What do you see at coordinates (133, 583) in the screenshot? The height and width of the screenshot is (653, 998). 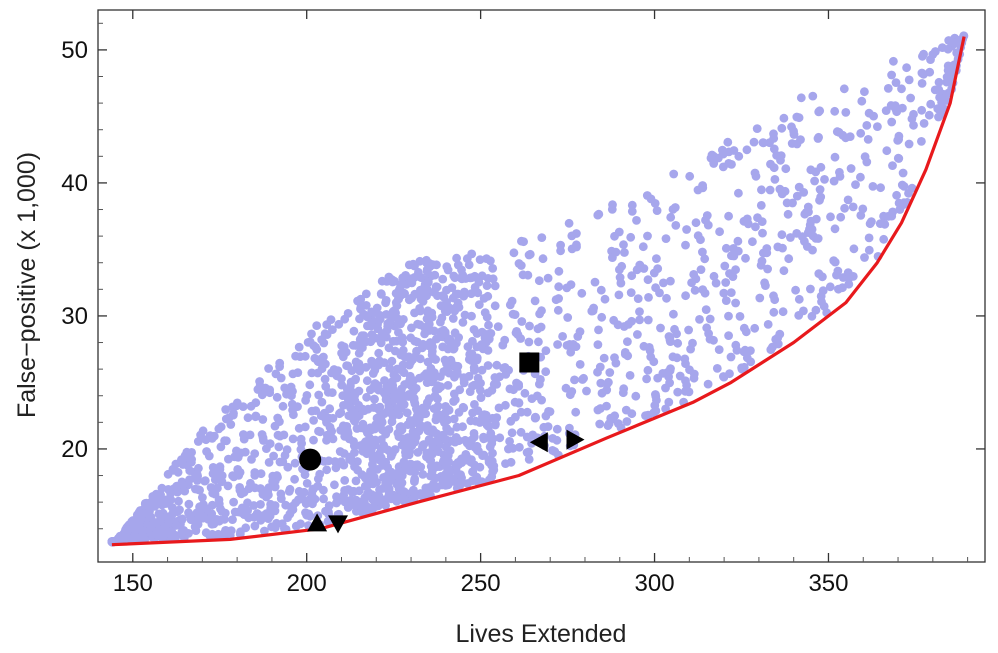 I see `x-tick-label: 150` at bounding box center [133, 583].